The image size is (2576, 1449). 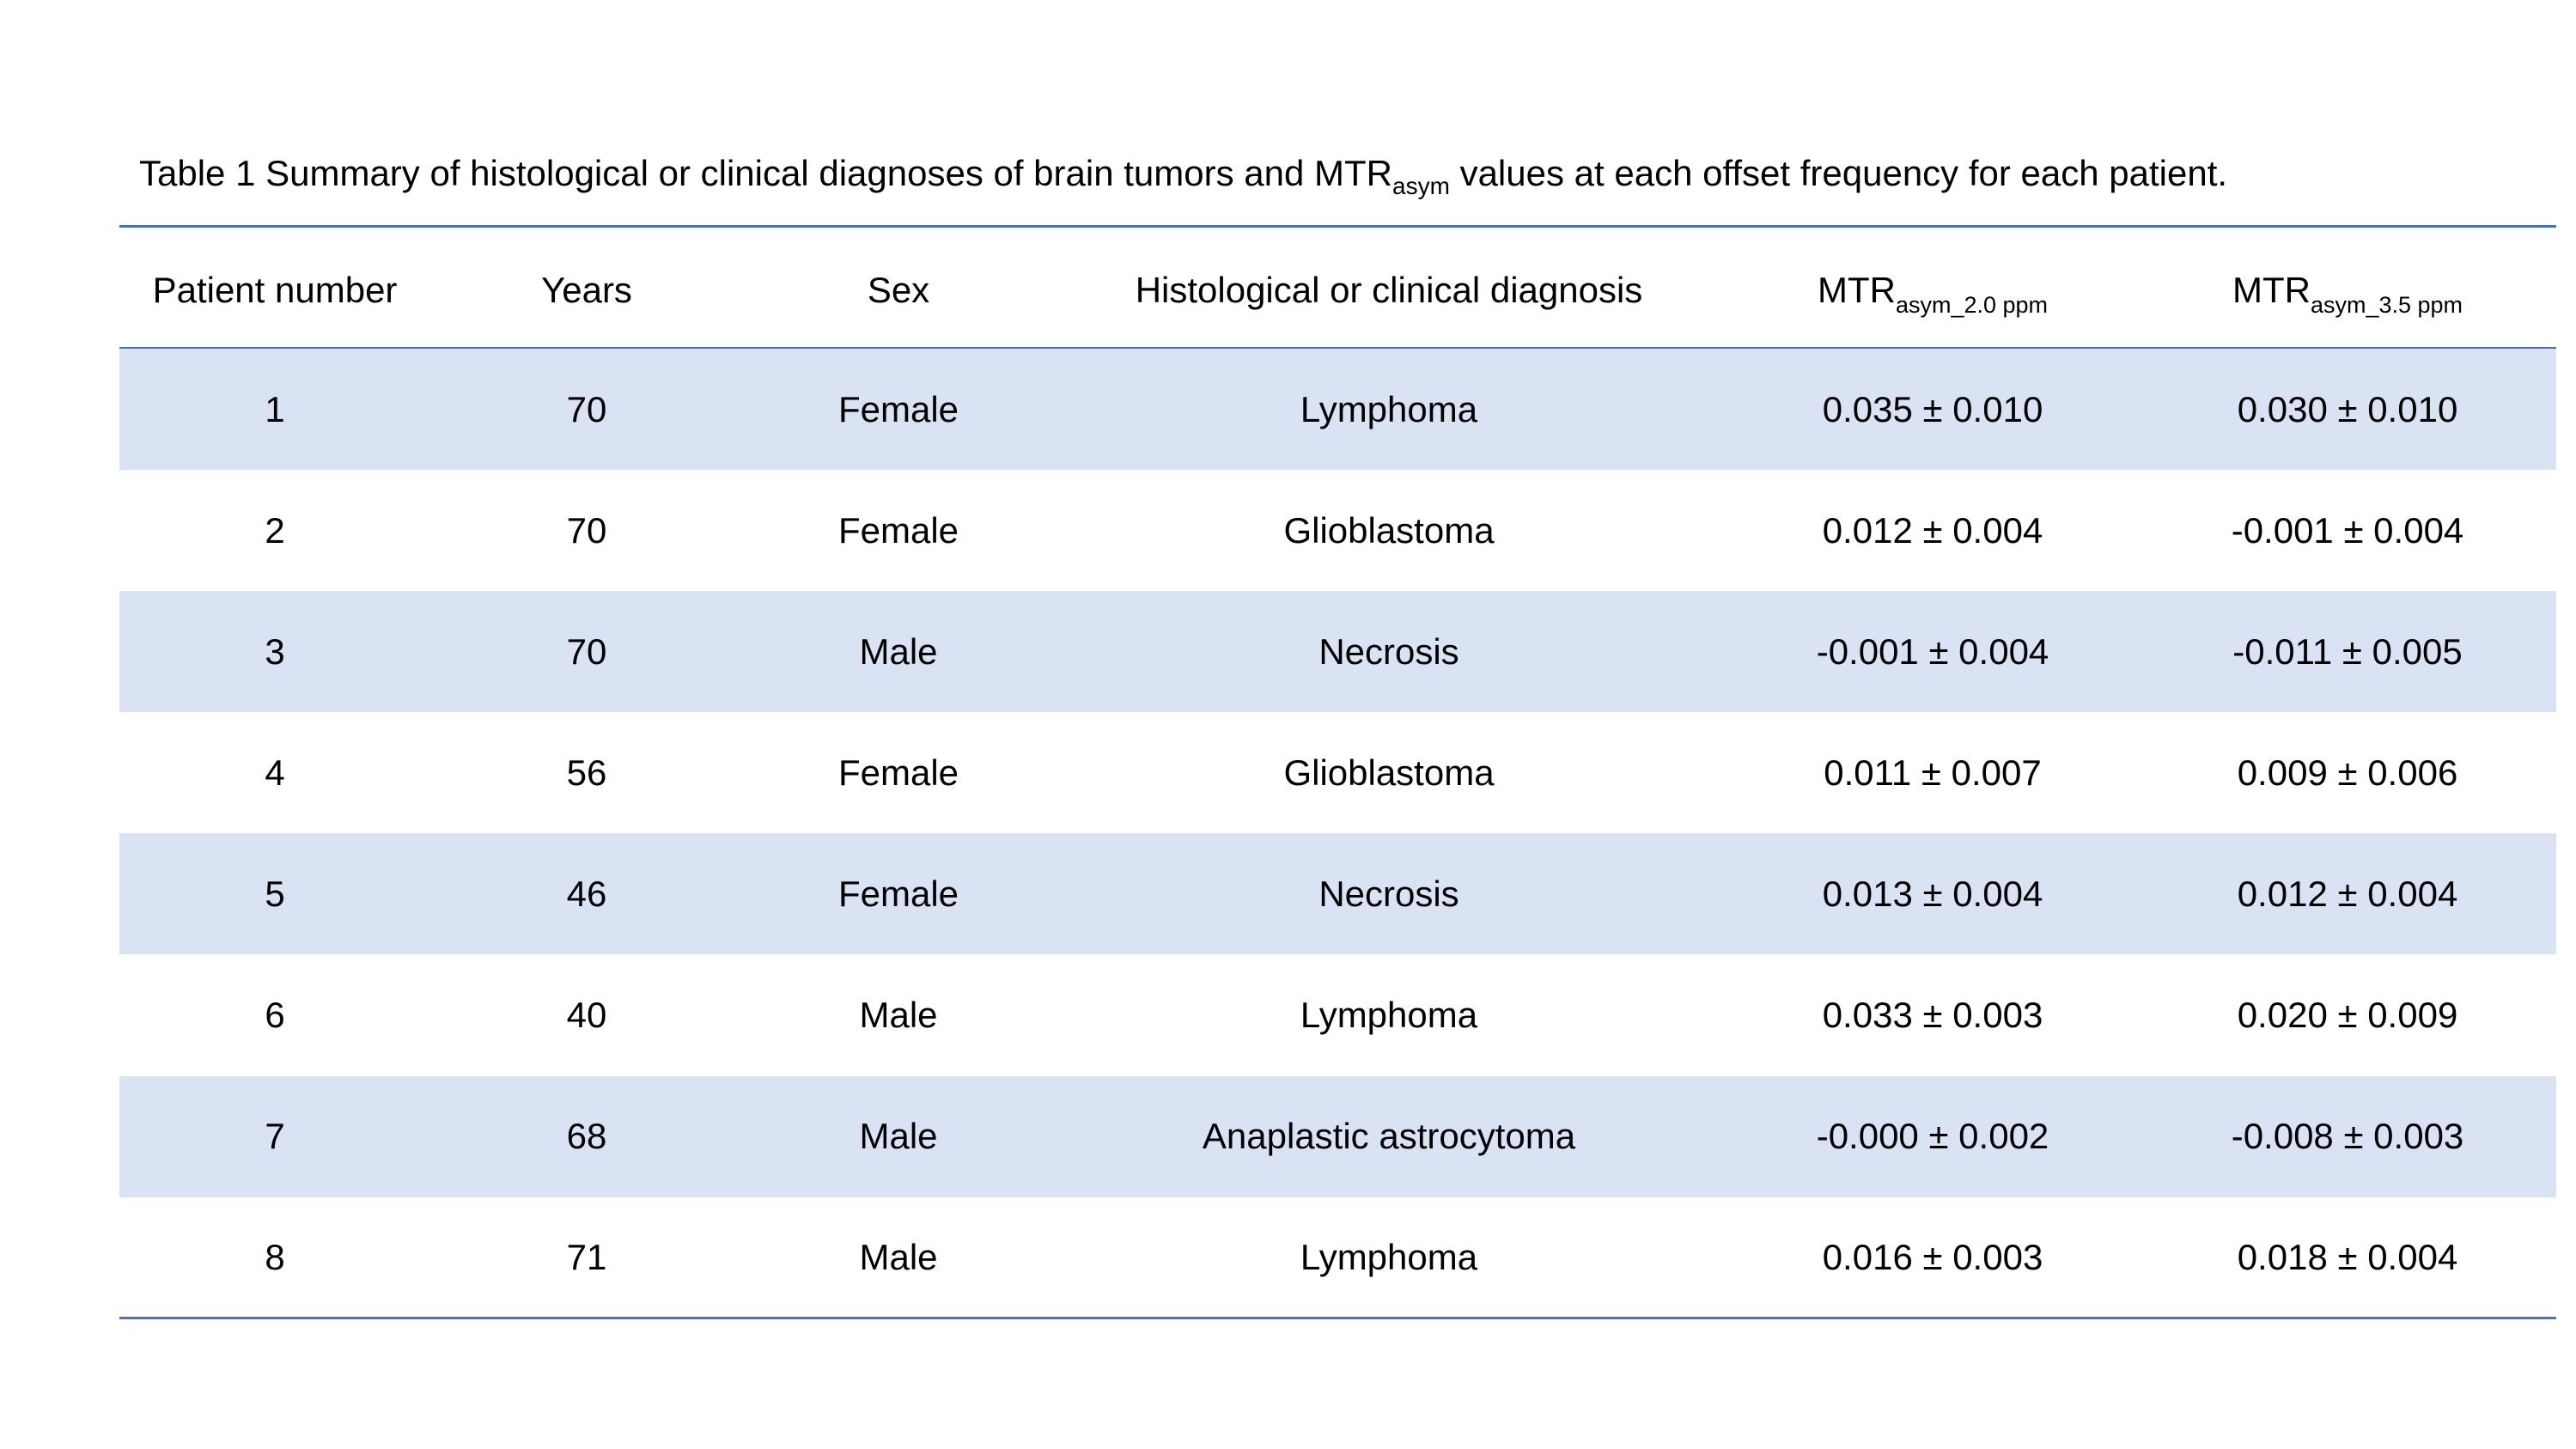 What do you see at coordinates (586, 893) in the screenshot?
I see `table-cell: 46` at bounding box center [586, 893].